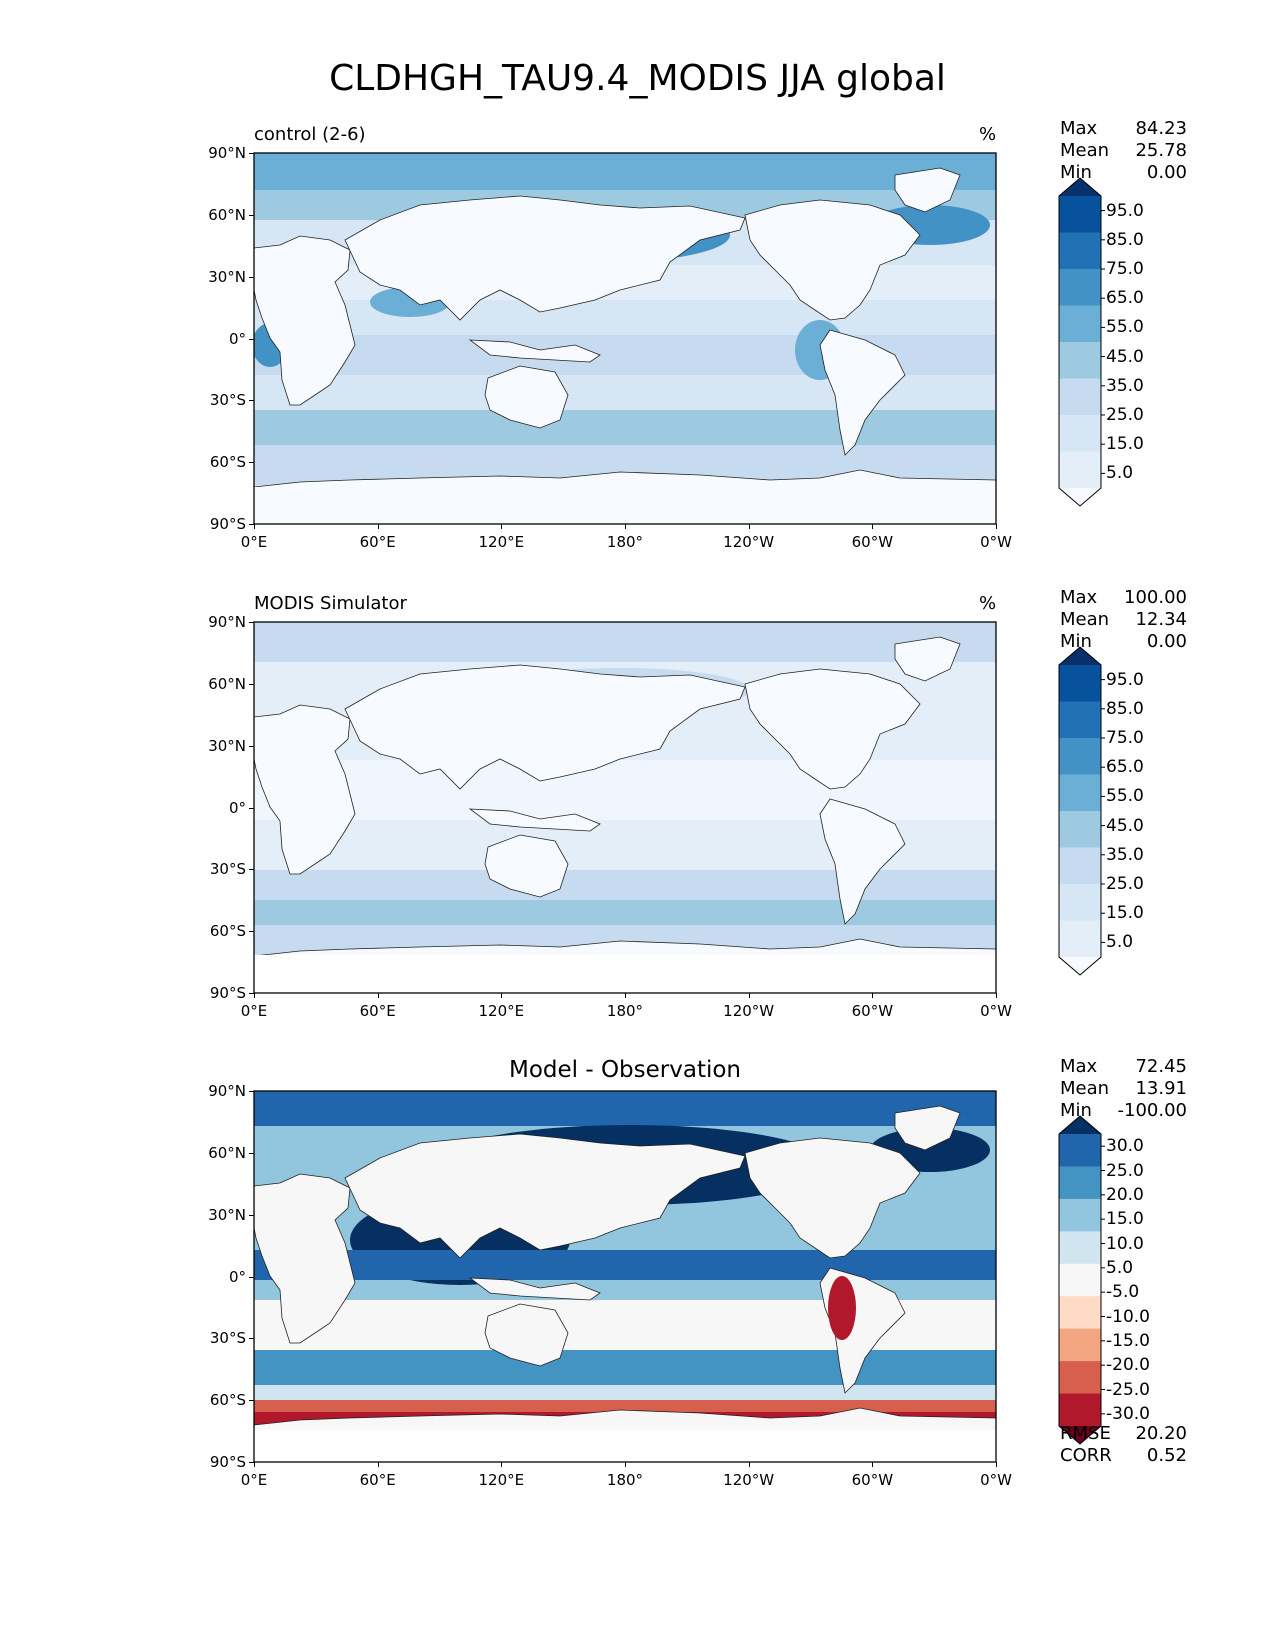 The width and height of the screenshot is (1275, 1650). Describe the element at coordinates (1125, 298) in the screenshot. I see `colorbar-tick-label: 65.0` at that location.